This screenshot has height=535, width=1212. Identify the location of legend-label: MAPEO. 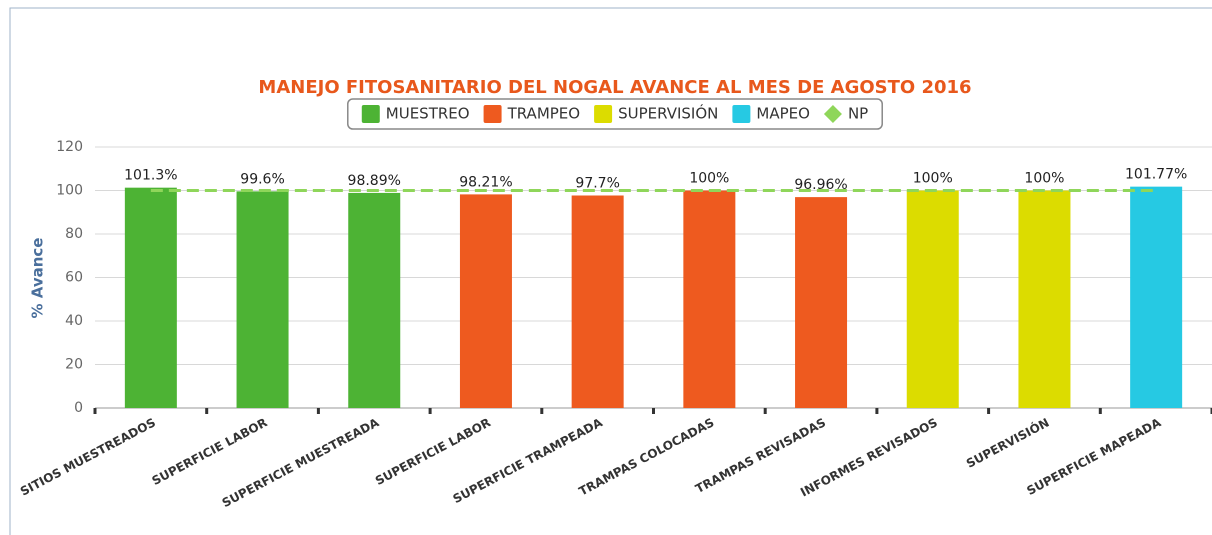
(783, 114).